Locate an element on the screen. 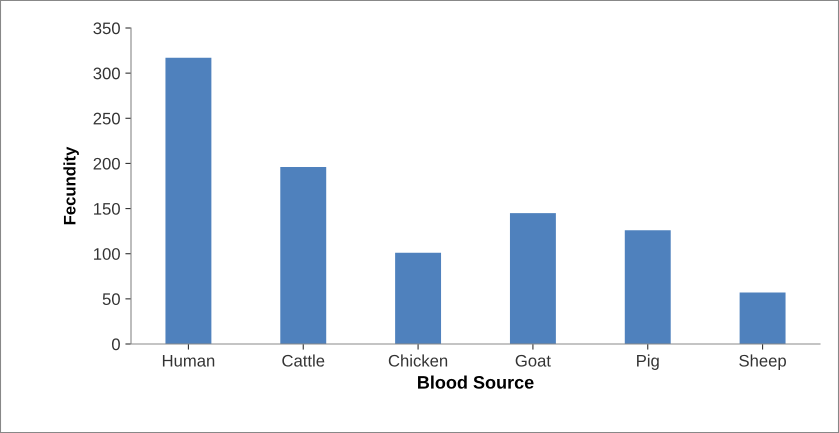 The width and height of the screenshot is (839, 433). y-tick-label: 150 is located at coordinates (107, 208).